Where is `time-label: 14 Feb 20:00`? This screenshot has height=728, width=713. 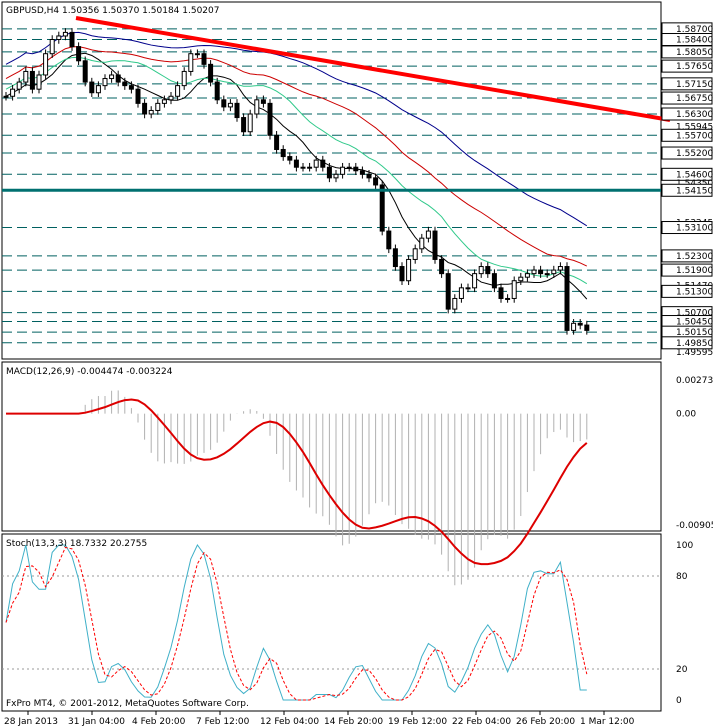
time-label: 14 Feb 20:00 is located at coordinates (353, 722).